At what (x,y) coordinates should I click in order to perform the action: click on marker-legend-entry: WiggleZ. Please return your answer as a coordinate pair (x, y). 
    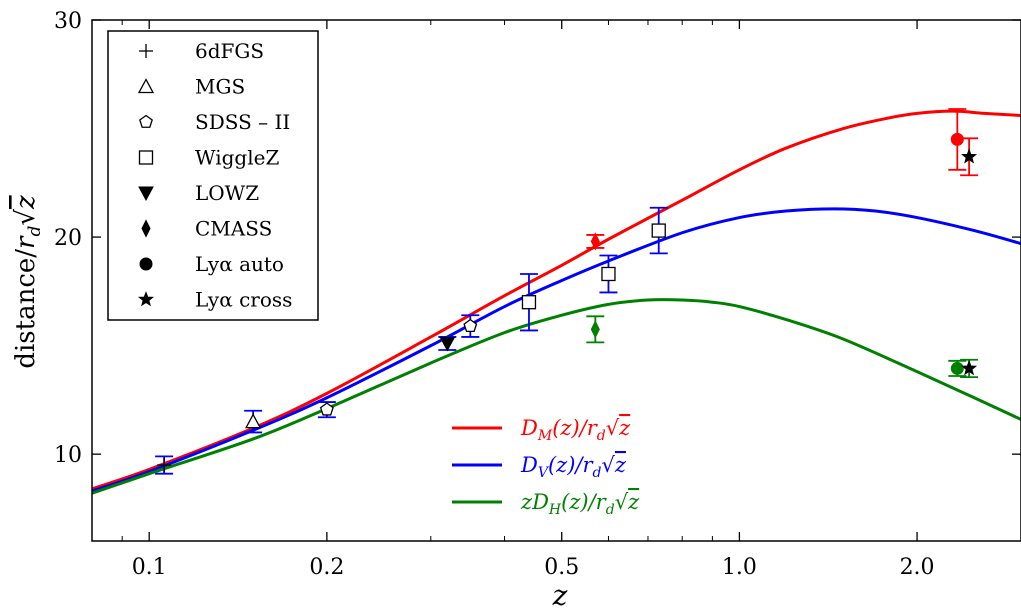
    Looking at the image, I should click on (208, 158).